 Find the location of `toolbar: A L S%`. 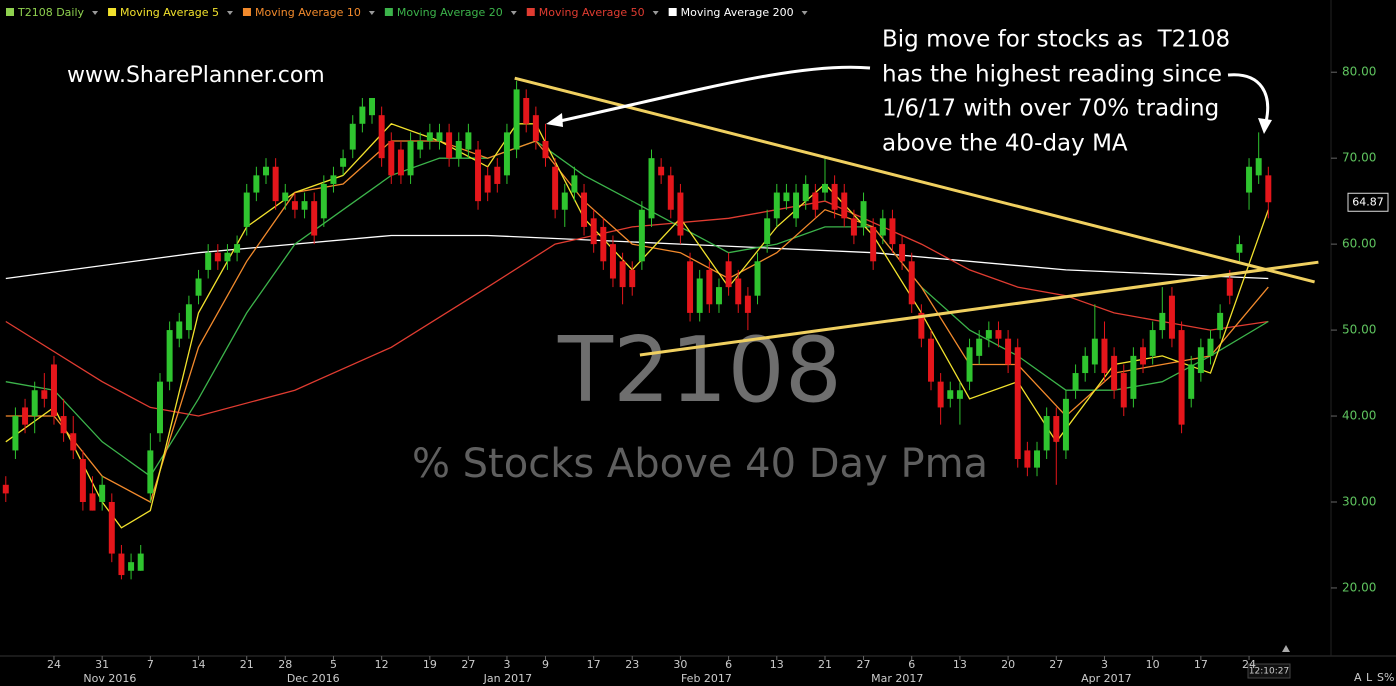

toolbar: A L S% is located at coordinates (1374, 677).